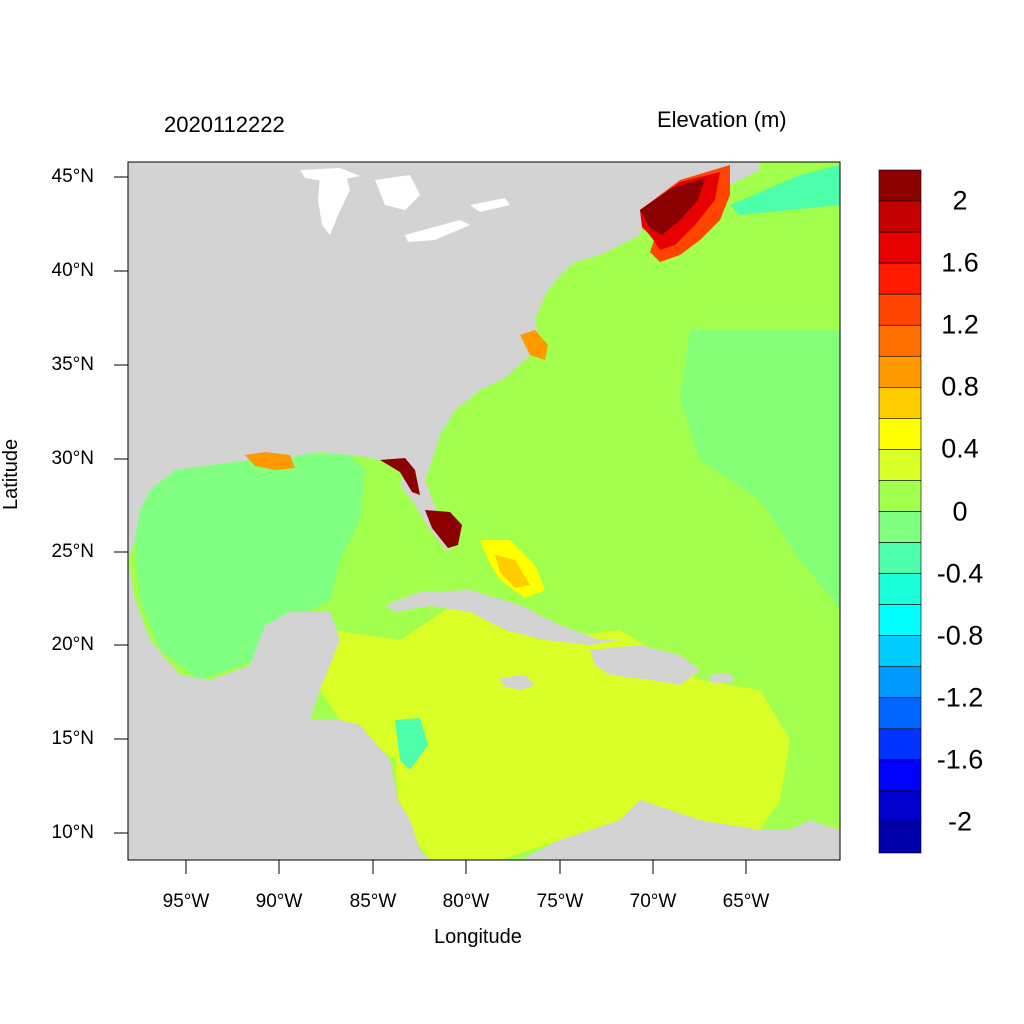 The width and height of the screenshot is (1024, 1024). What do you see at coordinates (411, 744) in the screenshot?
I see `honduras-low-patch` at bounding box center [411, 744].